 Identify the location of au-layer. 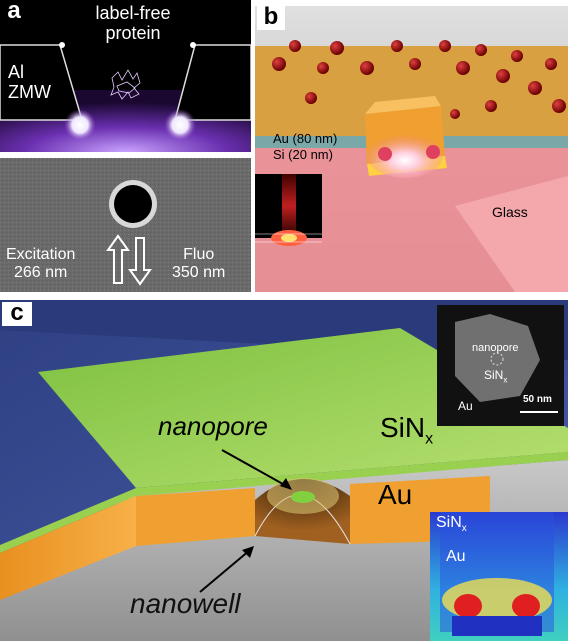
(411, 91).